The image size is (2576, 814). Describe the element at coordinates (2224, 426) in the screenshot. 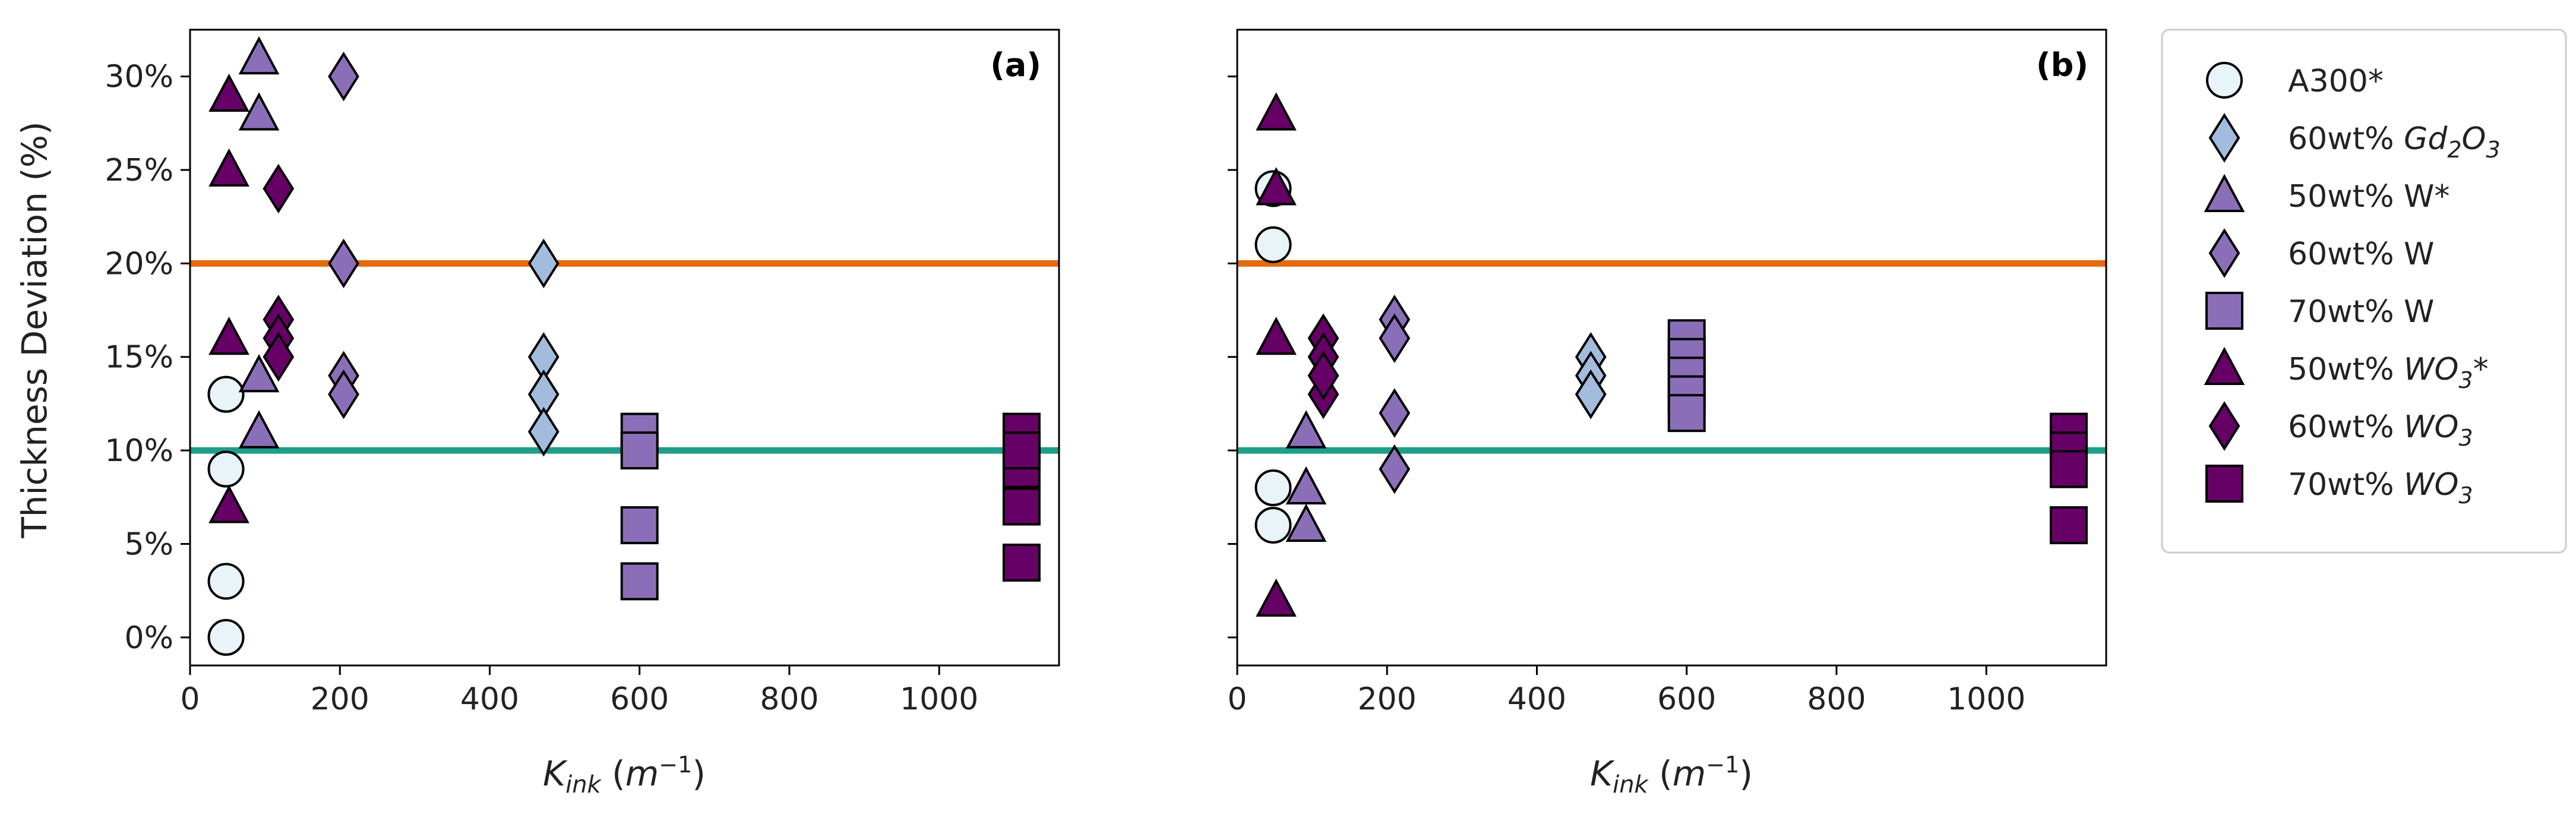

I see `legend-marker-wo60` at that location.